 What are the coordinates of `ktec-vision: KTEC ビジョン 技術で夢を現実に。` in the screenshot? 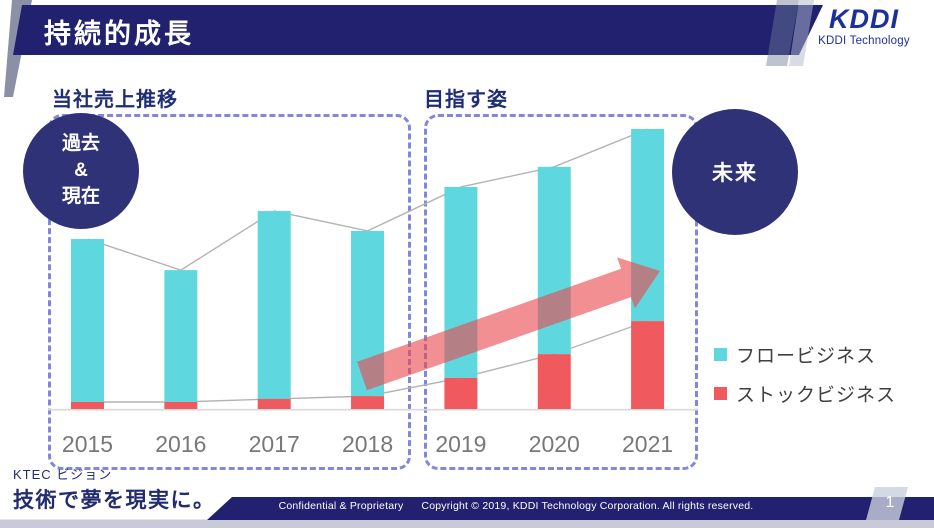 It's located at (114, 489).